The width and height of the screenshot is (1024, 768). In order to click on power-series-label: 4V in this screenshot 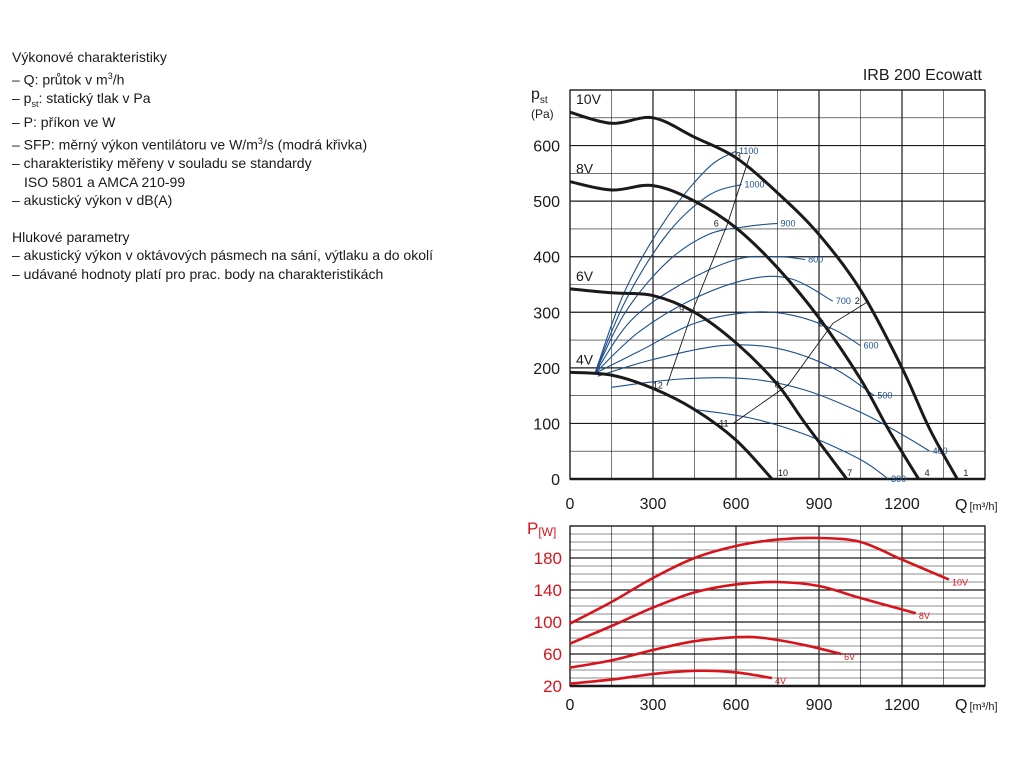, I will do `click(780, 681)`.